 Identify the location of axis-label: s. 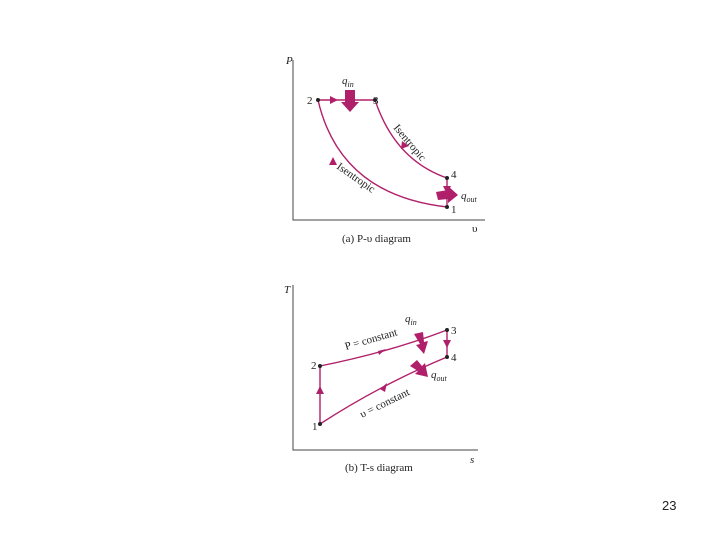
(472, 460).